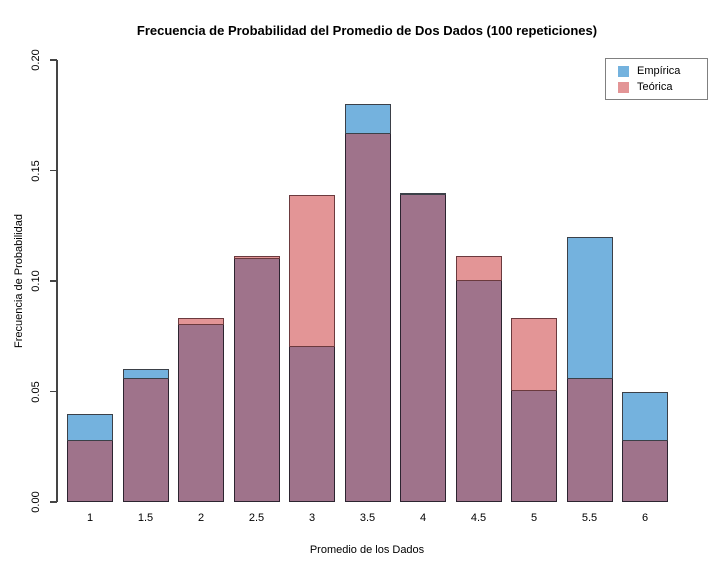  Describe the element at coordinates (145, 518) in the screenshot. I see `x-tick-label: 1.5` at that location.